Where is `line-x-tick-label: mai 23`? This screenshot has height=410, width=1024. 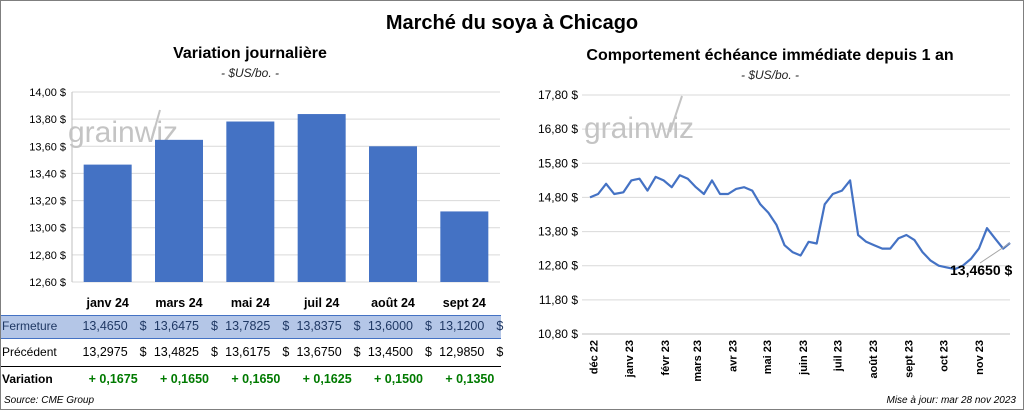 line-x-tick-label: mai 23 is located at coordinates (768, 357).